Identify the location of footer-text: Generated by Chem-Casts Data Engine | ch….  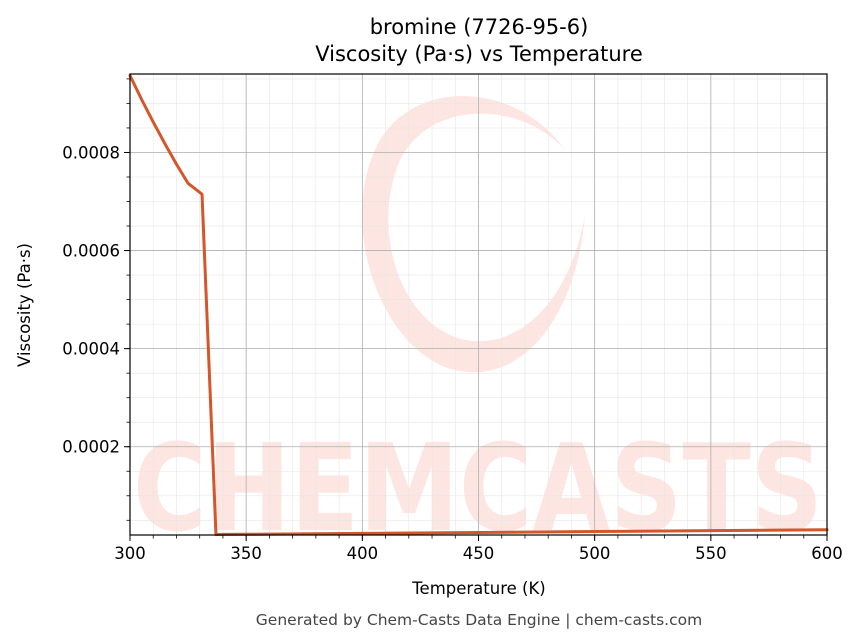
(479, 620).